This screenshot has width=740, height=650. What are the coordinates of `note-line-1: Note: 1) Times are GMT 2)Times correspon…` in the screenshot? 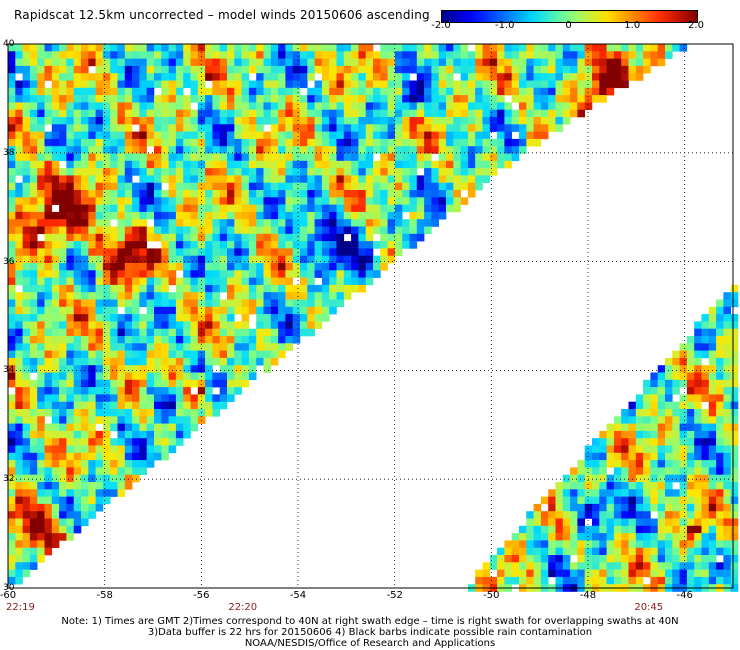 It's located at (370, 621).